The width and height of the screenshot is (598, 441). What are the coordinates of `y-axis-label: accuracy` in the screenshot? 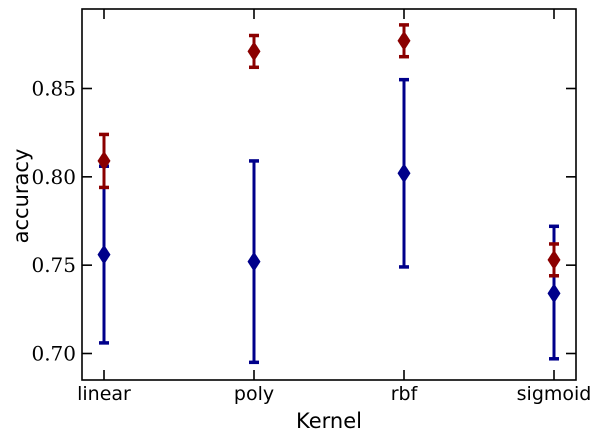 It's located at (21, 196).